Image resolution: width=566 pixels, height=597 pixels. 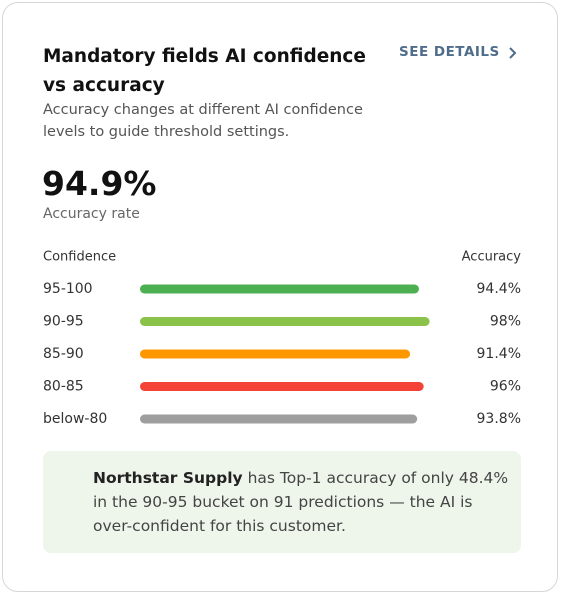 I want to click on category-label: below-80, so click(x=75, y=419).